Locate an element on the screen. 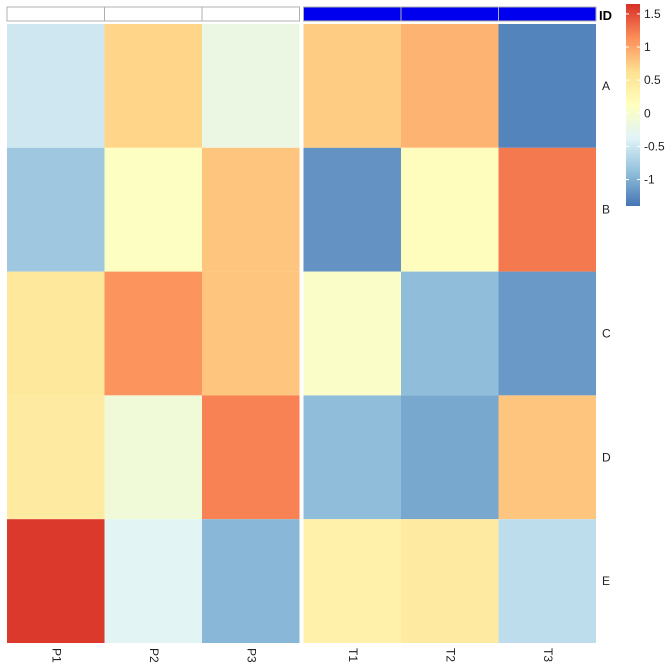  row-label-D: D is located at coordinates (606, 457).